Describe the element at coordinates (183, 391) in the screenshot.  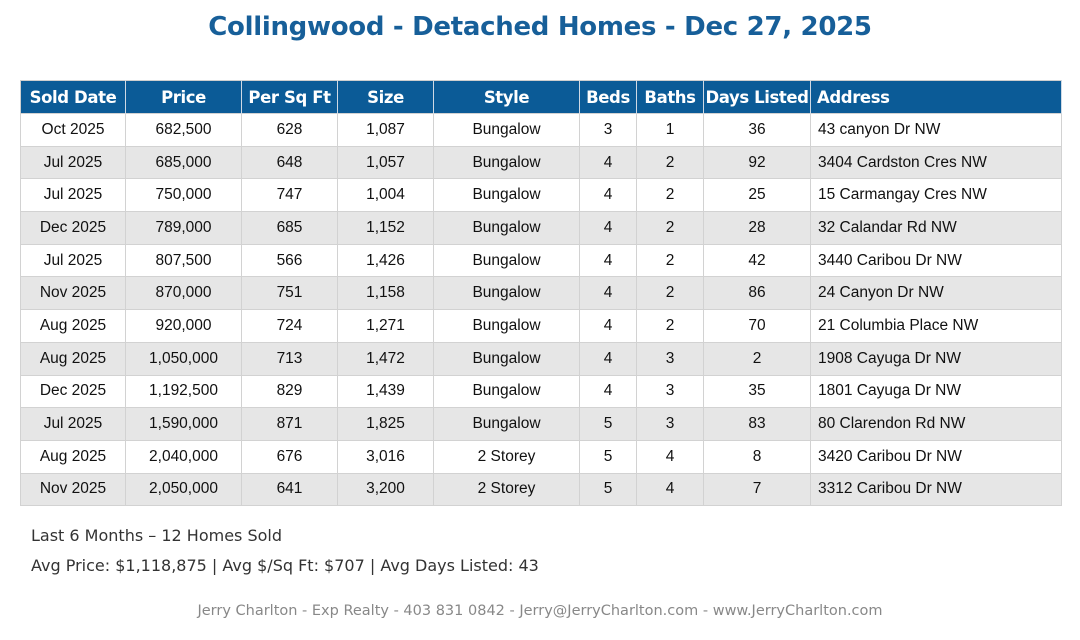
I see `table-cell: 1,192,500` at that location.